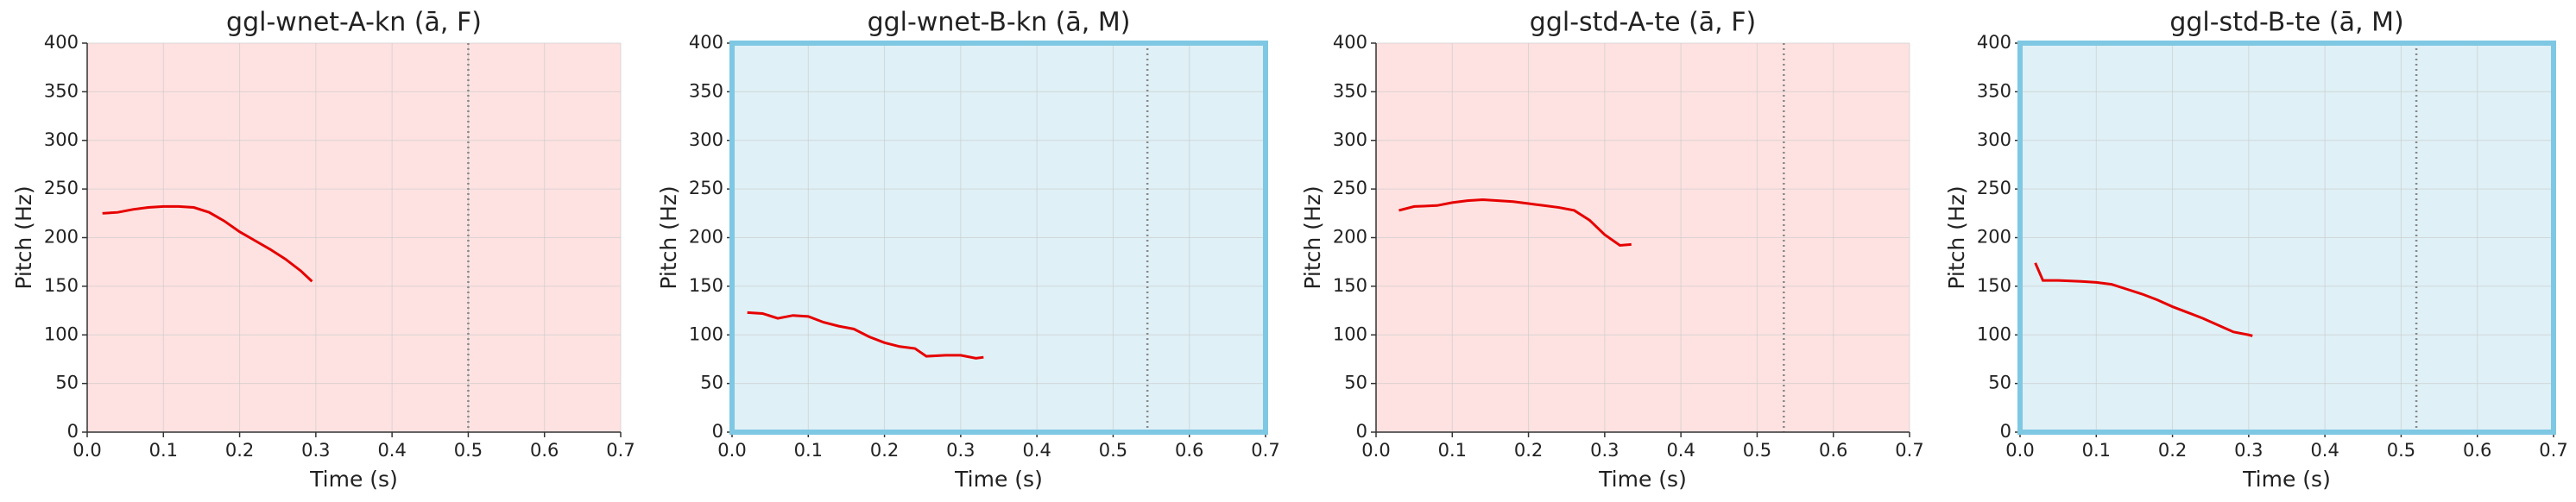 This screenshot has height=502, width=2576. Describe the element at coordinates (1643, 23) in the screenshot. I see `chart-title: ggl-std-A-te (ā, F)` at that location.